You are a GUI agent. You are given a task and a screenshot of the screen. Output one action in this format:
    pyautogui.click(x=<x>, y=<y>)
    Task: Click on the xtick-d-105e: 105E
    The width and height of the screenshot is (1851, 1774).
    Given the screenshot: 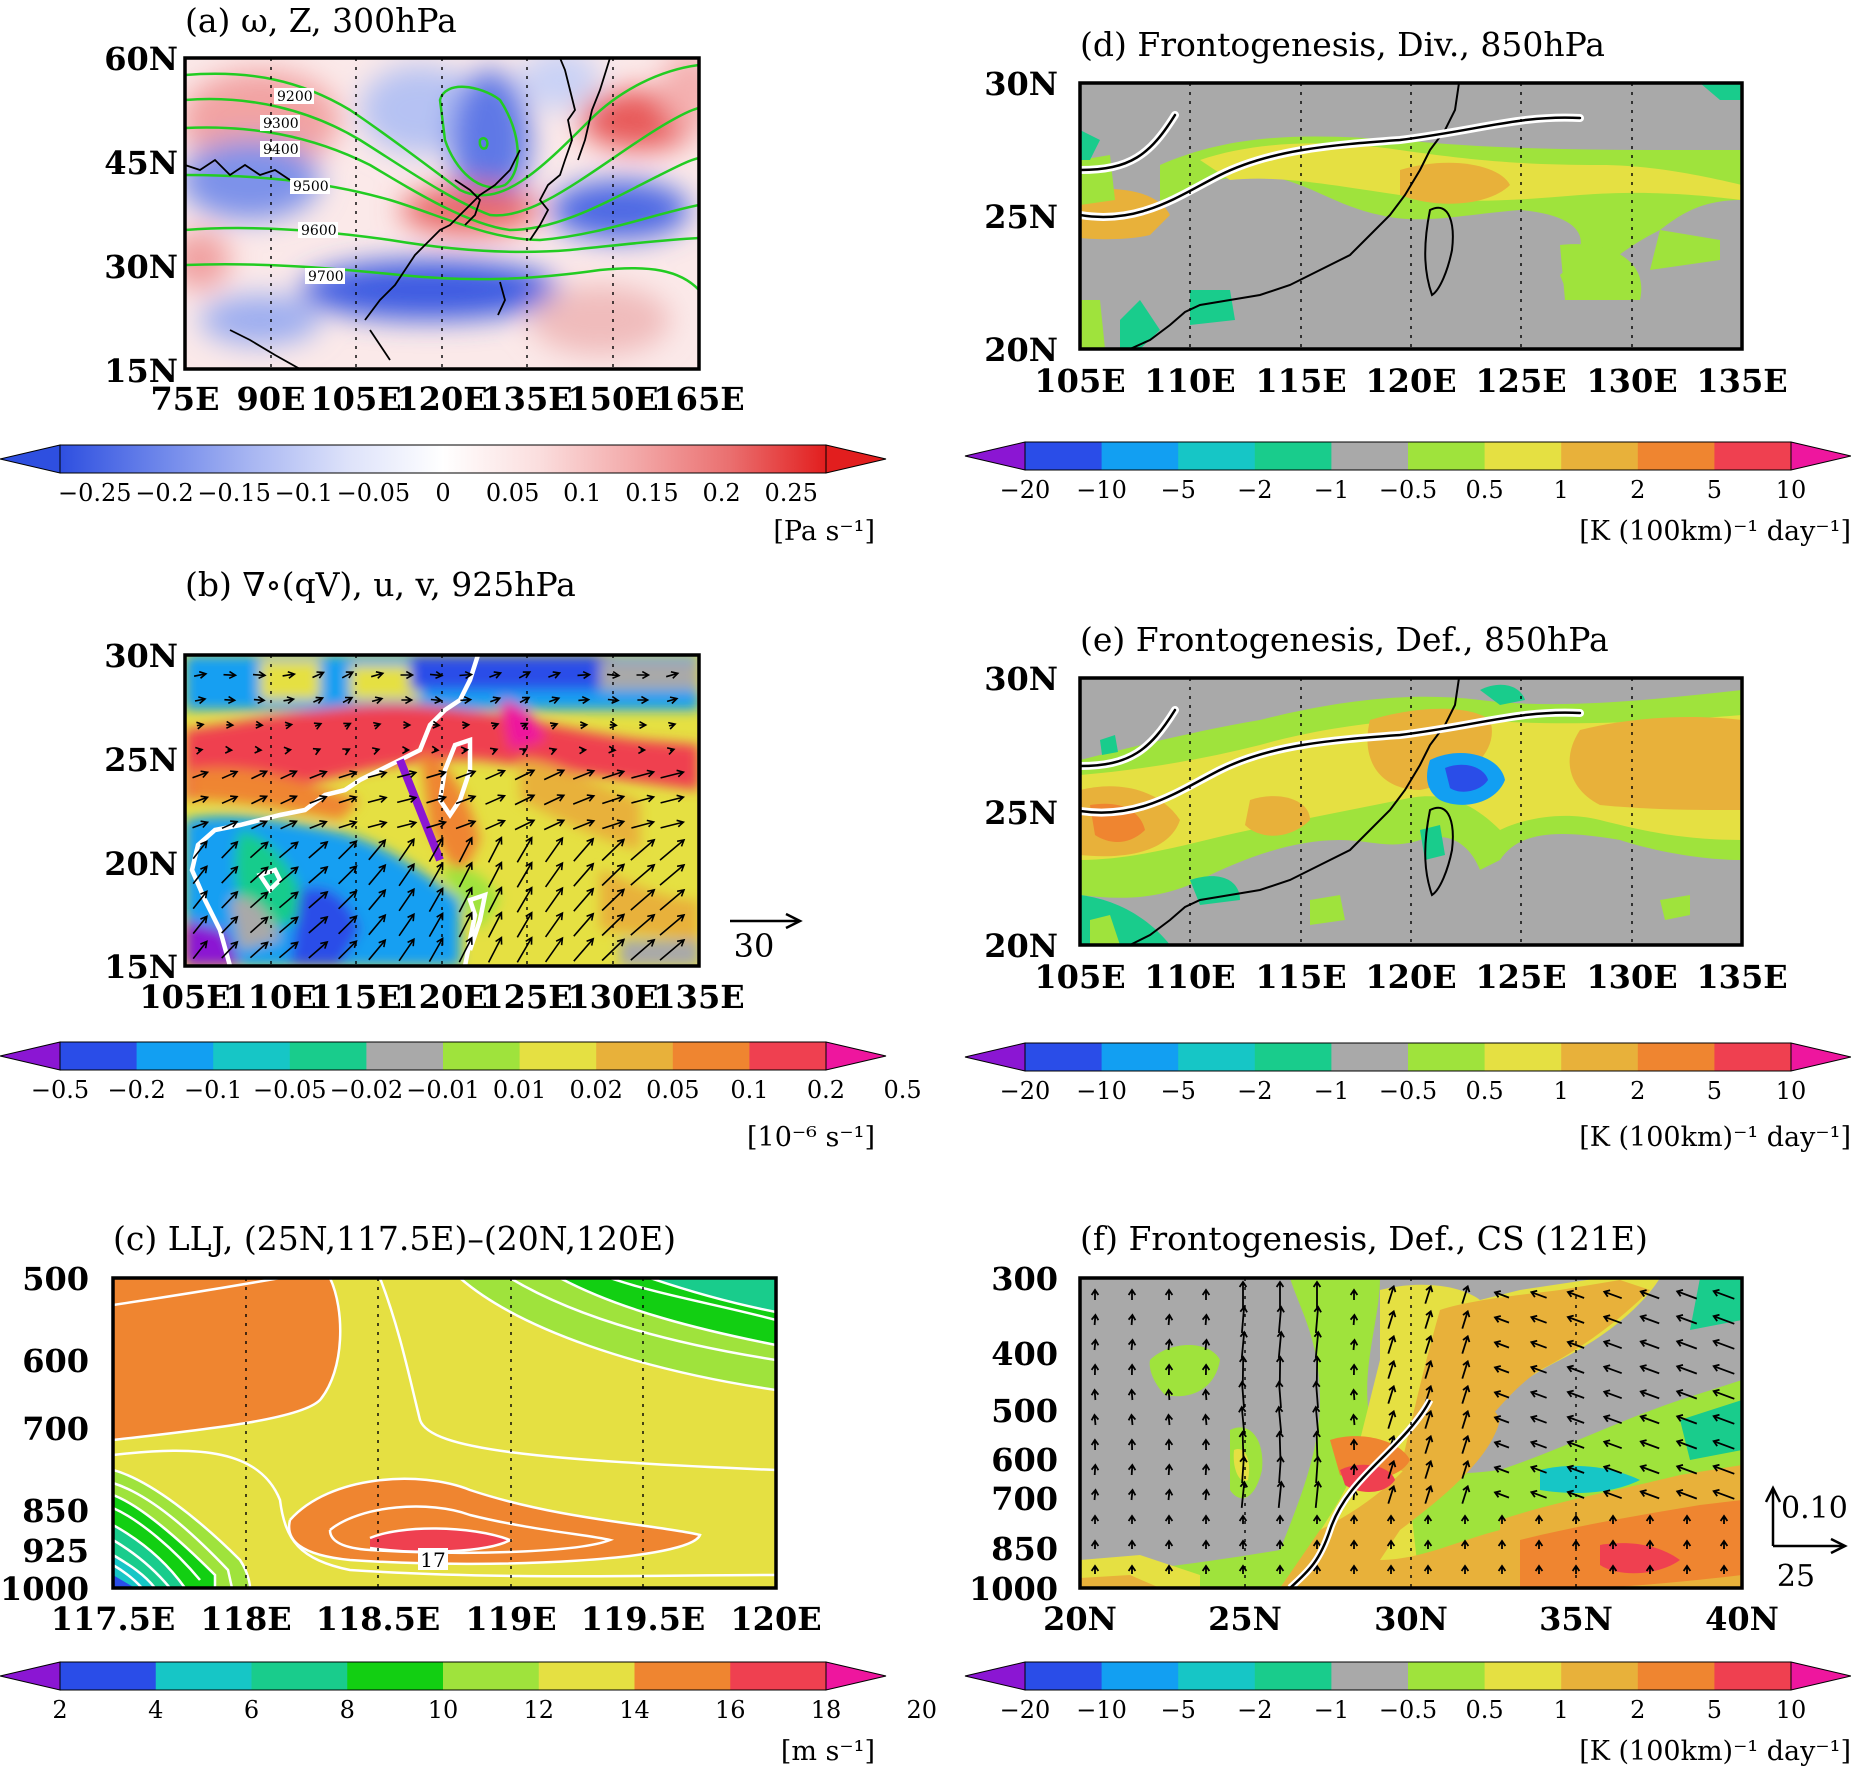 What is the action you would take?
    pyautogui.click(x=1079, y=381)
    